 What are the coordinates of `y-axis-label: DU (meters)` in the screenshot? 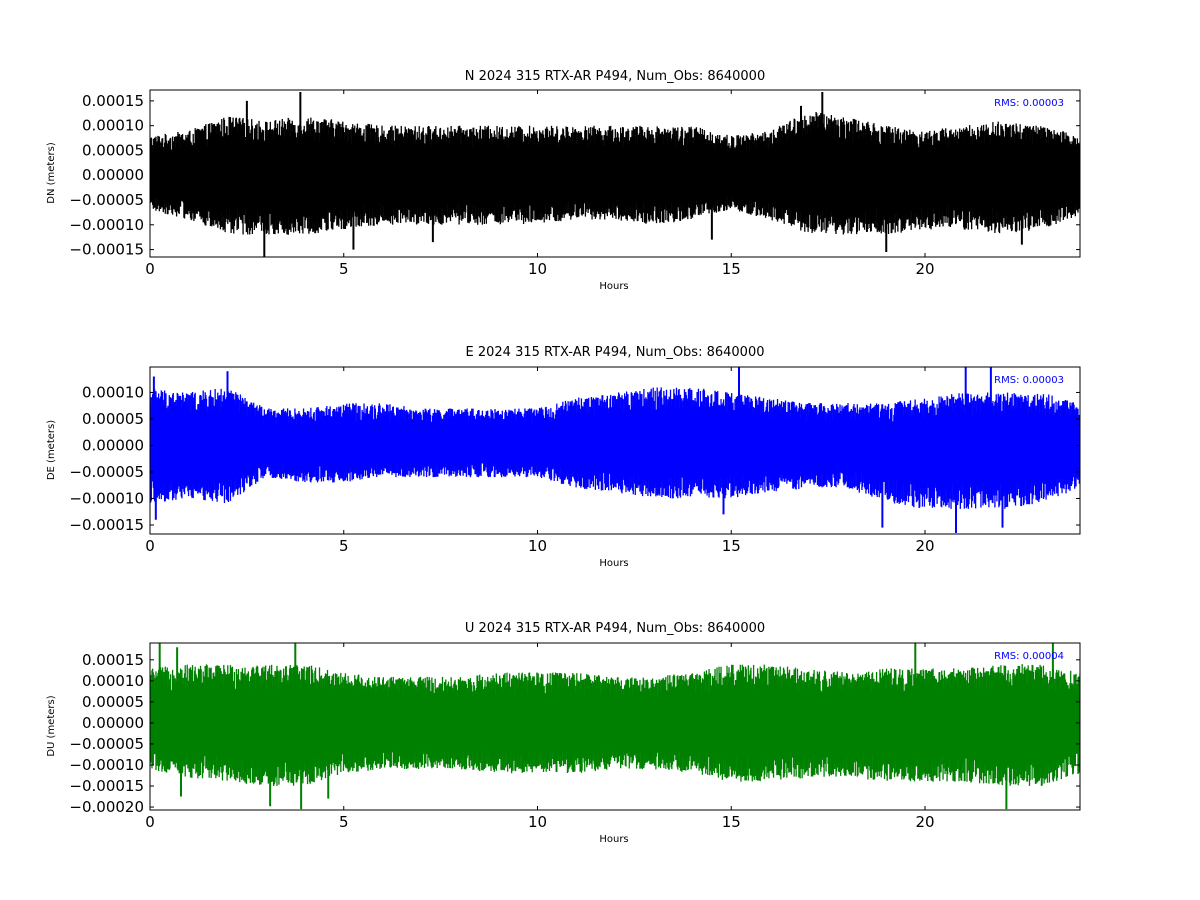 It's located at (51, 725).